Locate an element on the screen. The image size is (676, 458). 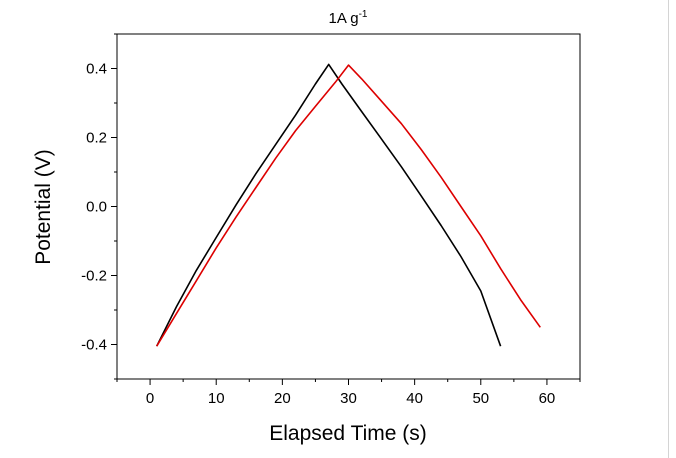
window-edge-divider is located at coordinates (668, 229).